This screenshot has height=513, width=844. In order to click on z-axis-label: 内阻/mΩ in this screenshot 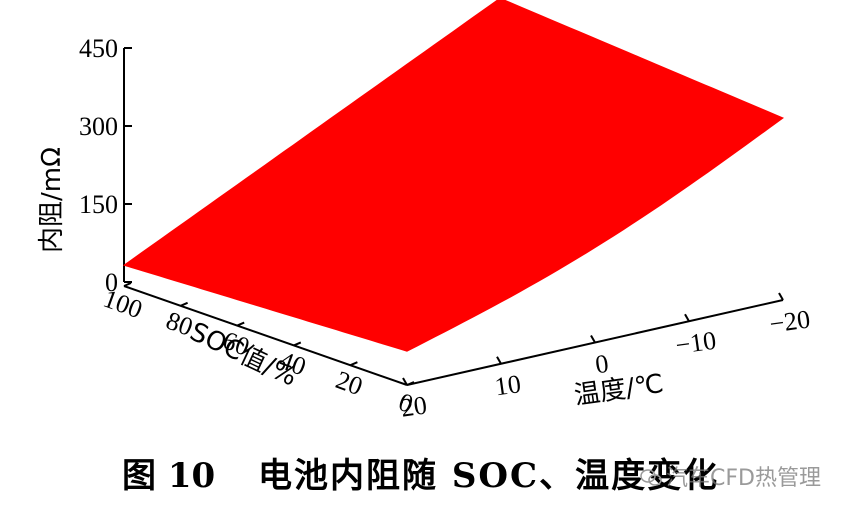, I will do `click(52, 200)`.